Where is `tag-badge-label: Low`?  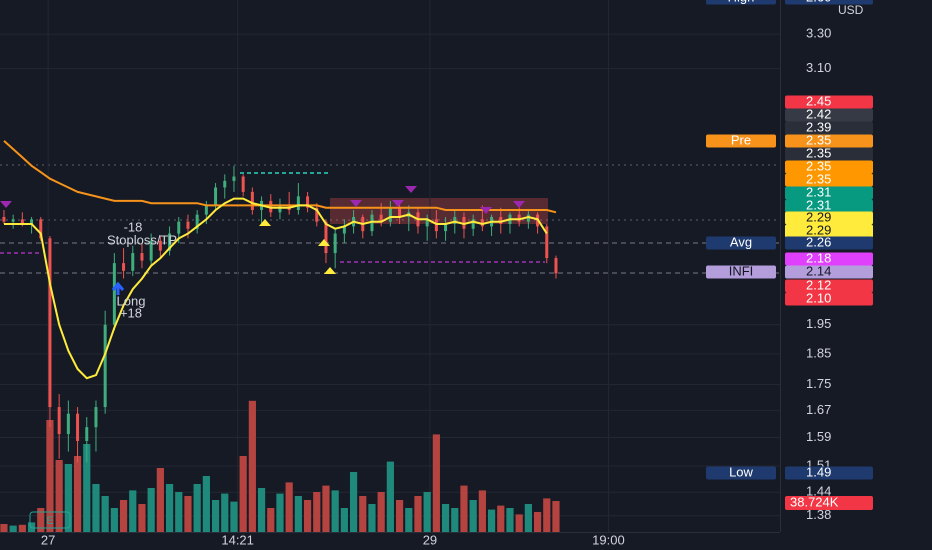
tag-badge-label: Low is located at coordinates (741, 471).